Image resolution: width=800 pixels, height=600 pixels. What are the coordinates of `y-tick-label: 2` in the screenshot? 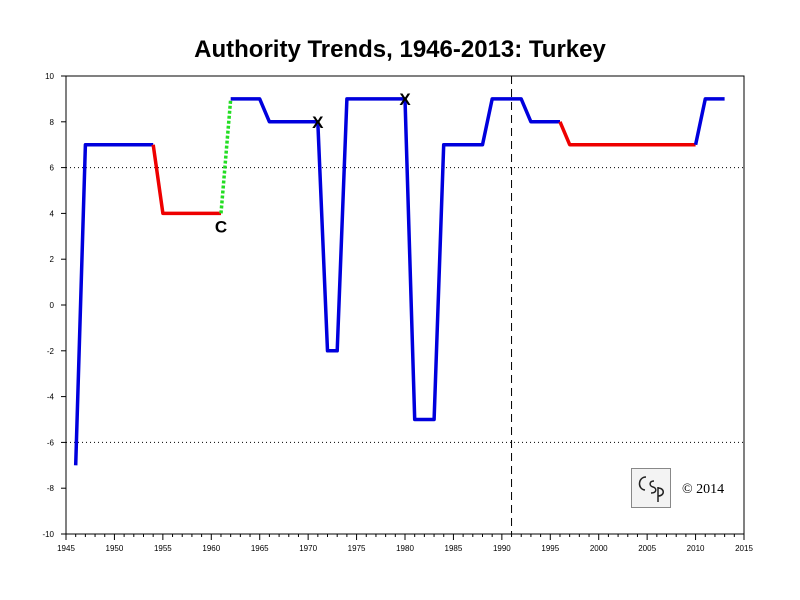 It's located at (52, 259).